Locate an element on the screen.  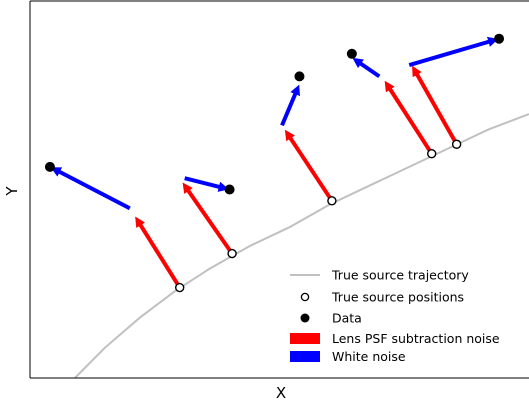
legend-trajectory-label: True source trajectory is located at coordinates (400, 275).